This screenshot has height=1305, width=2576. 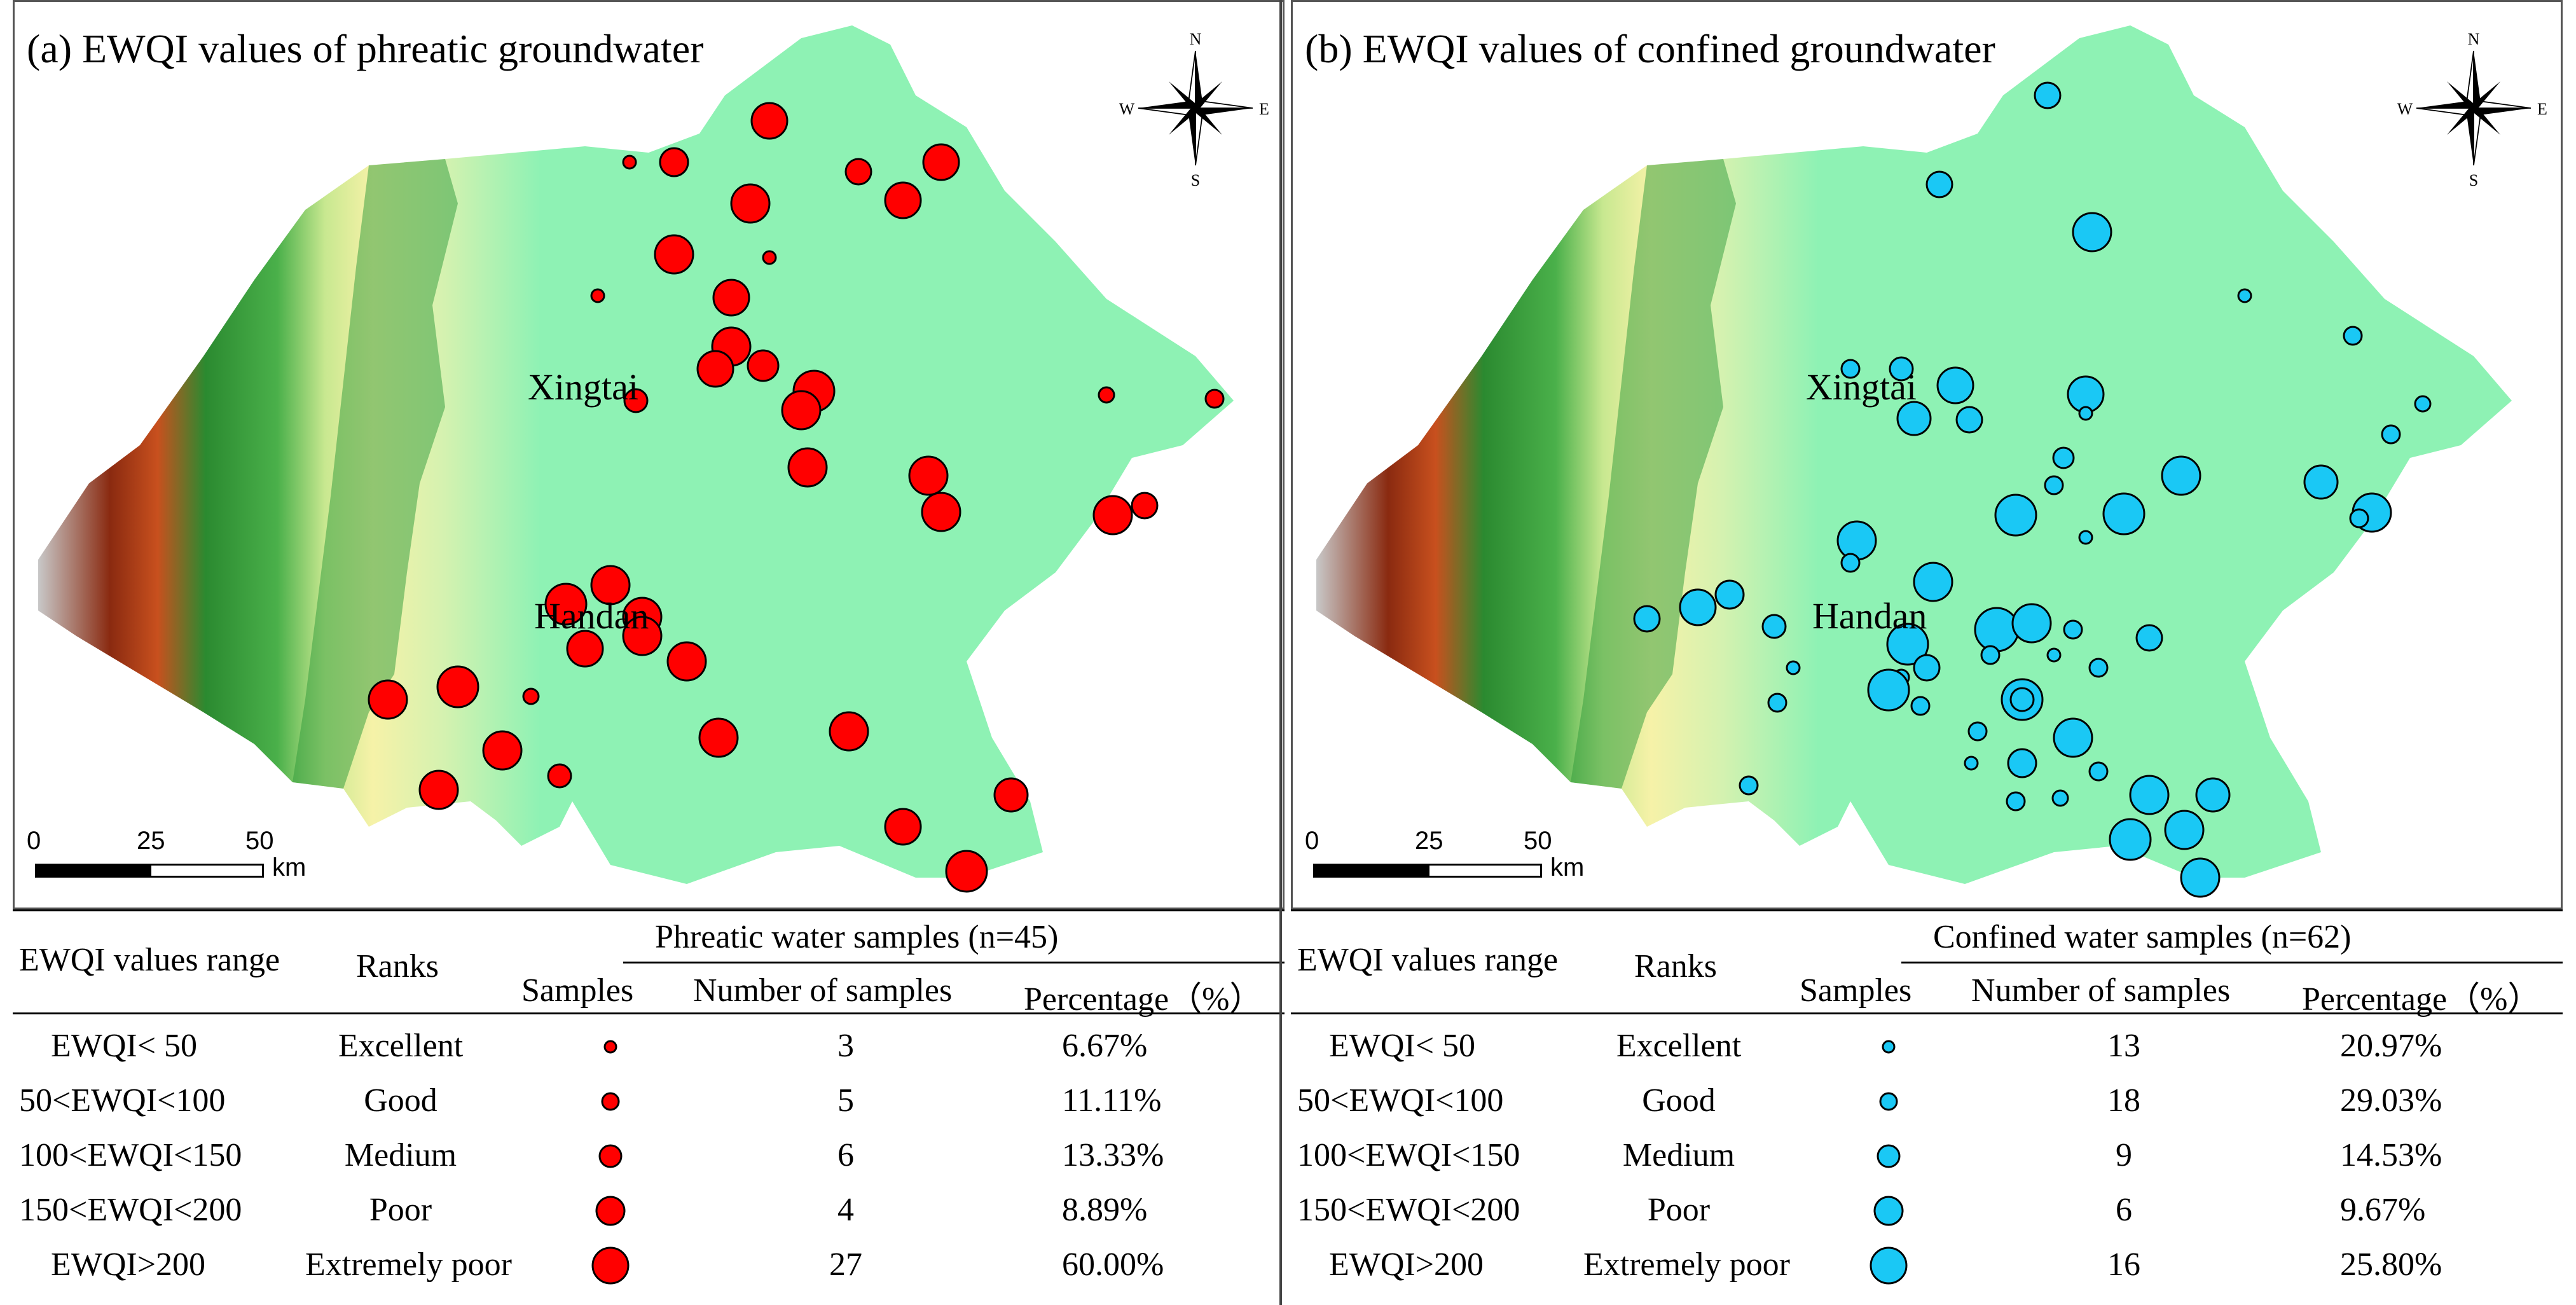 I want to click on row-number: 3, so click(x=846, y=1046).